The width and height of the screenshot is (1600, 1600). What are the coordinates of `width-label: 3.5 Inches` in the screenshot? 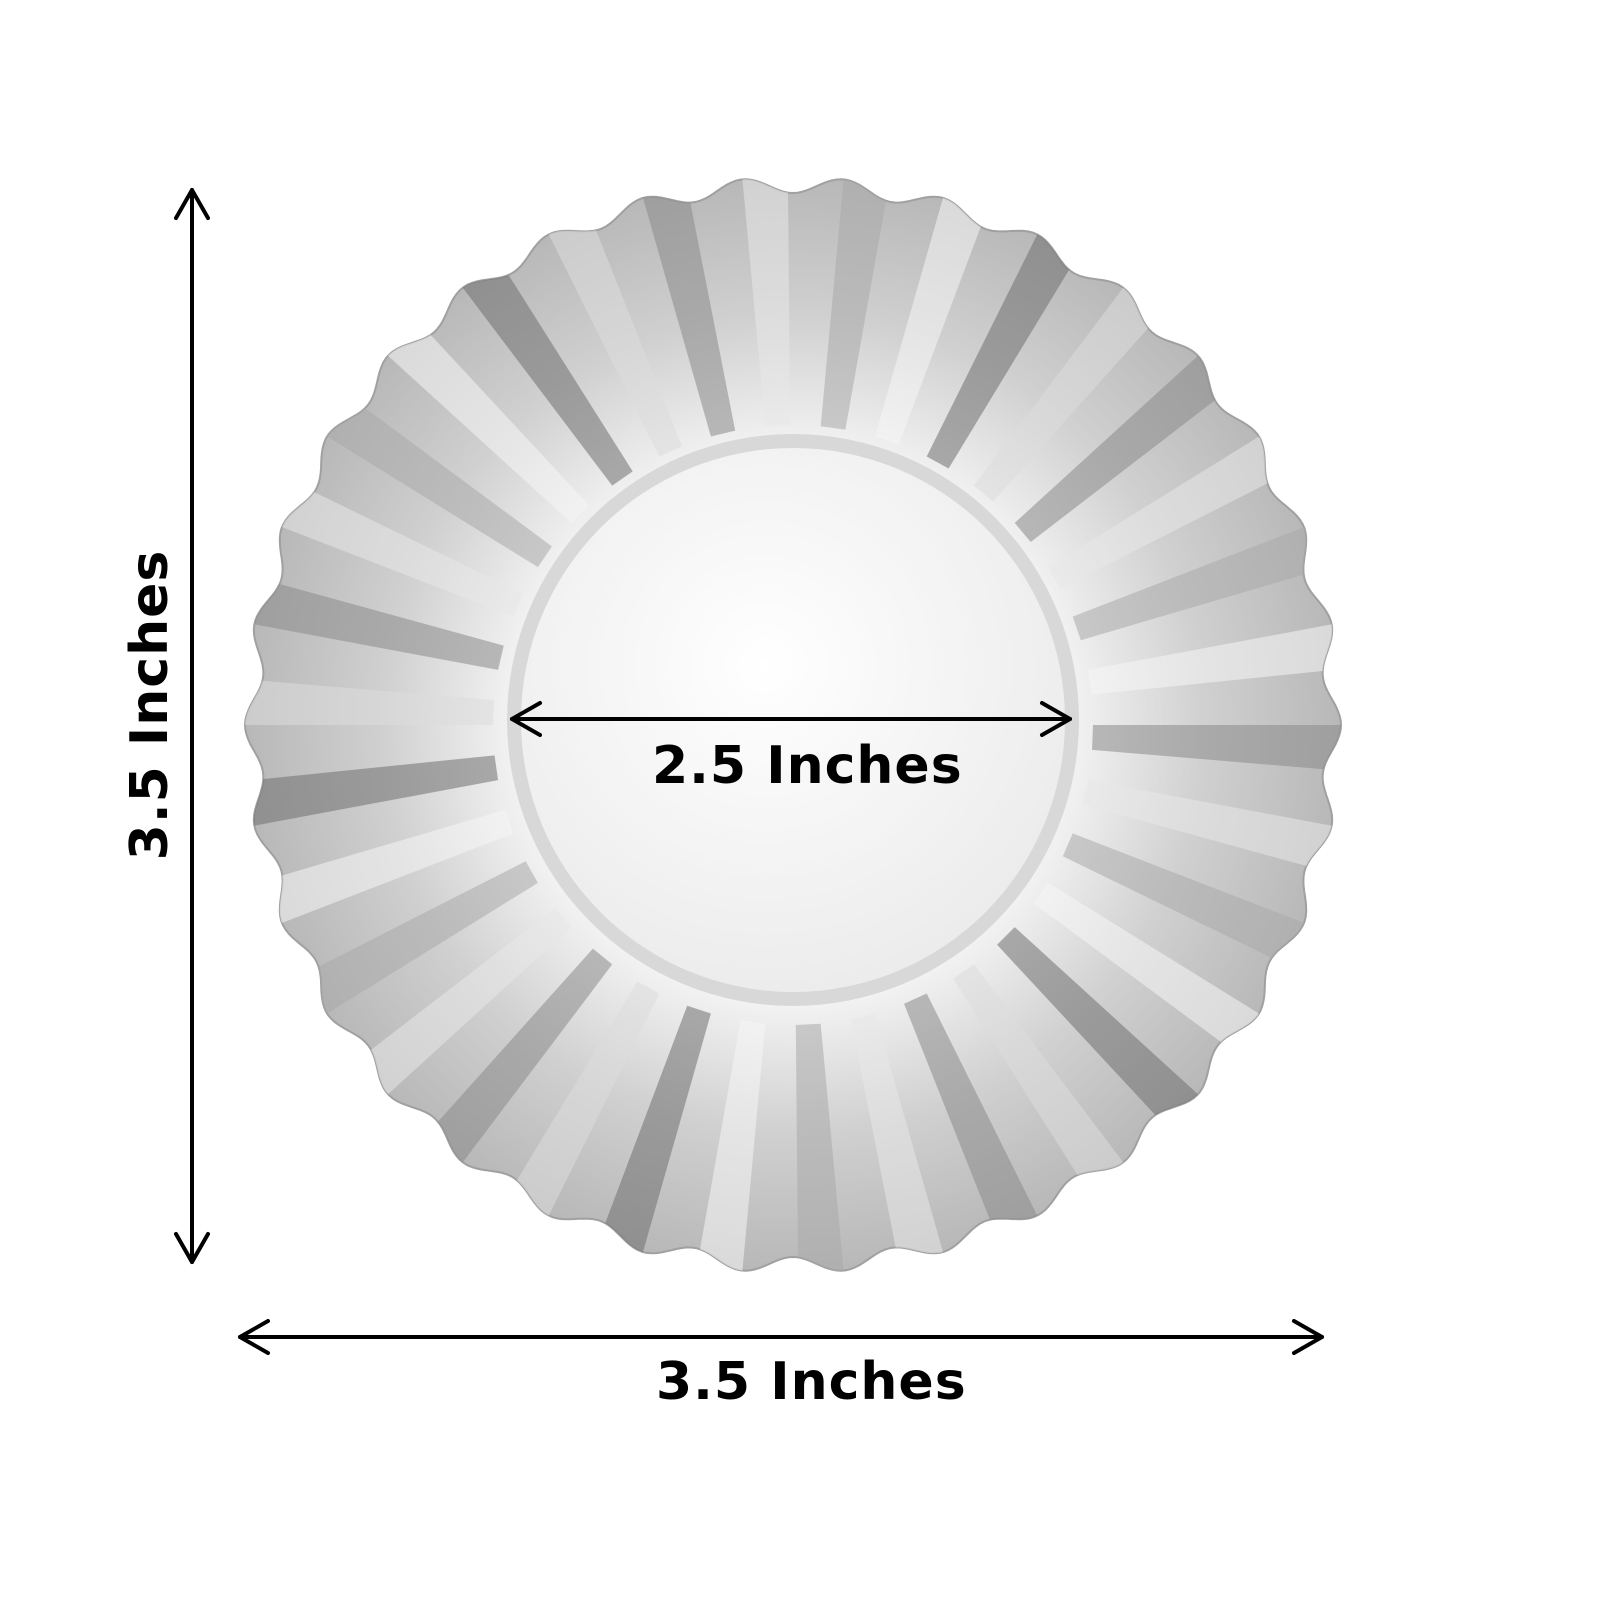 It's located at (811, 1382).